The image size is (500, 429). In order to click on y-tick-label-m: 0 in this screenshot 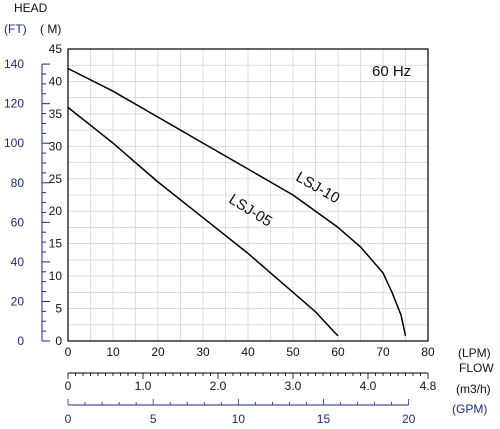, I will do `click(58, 341)`.